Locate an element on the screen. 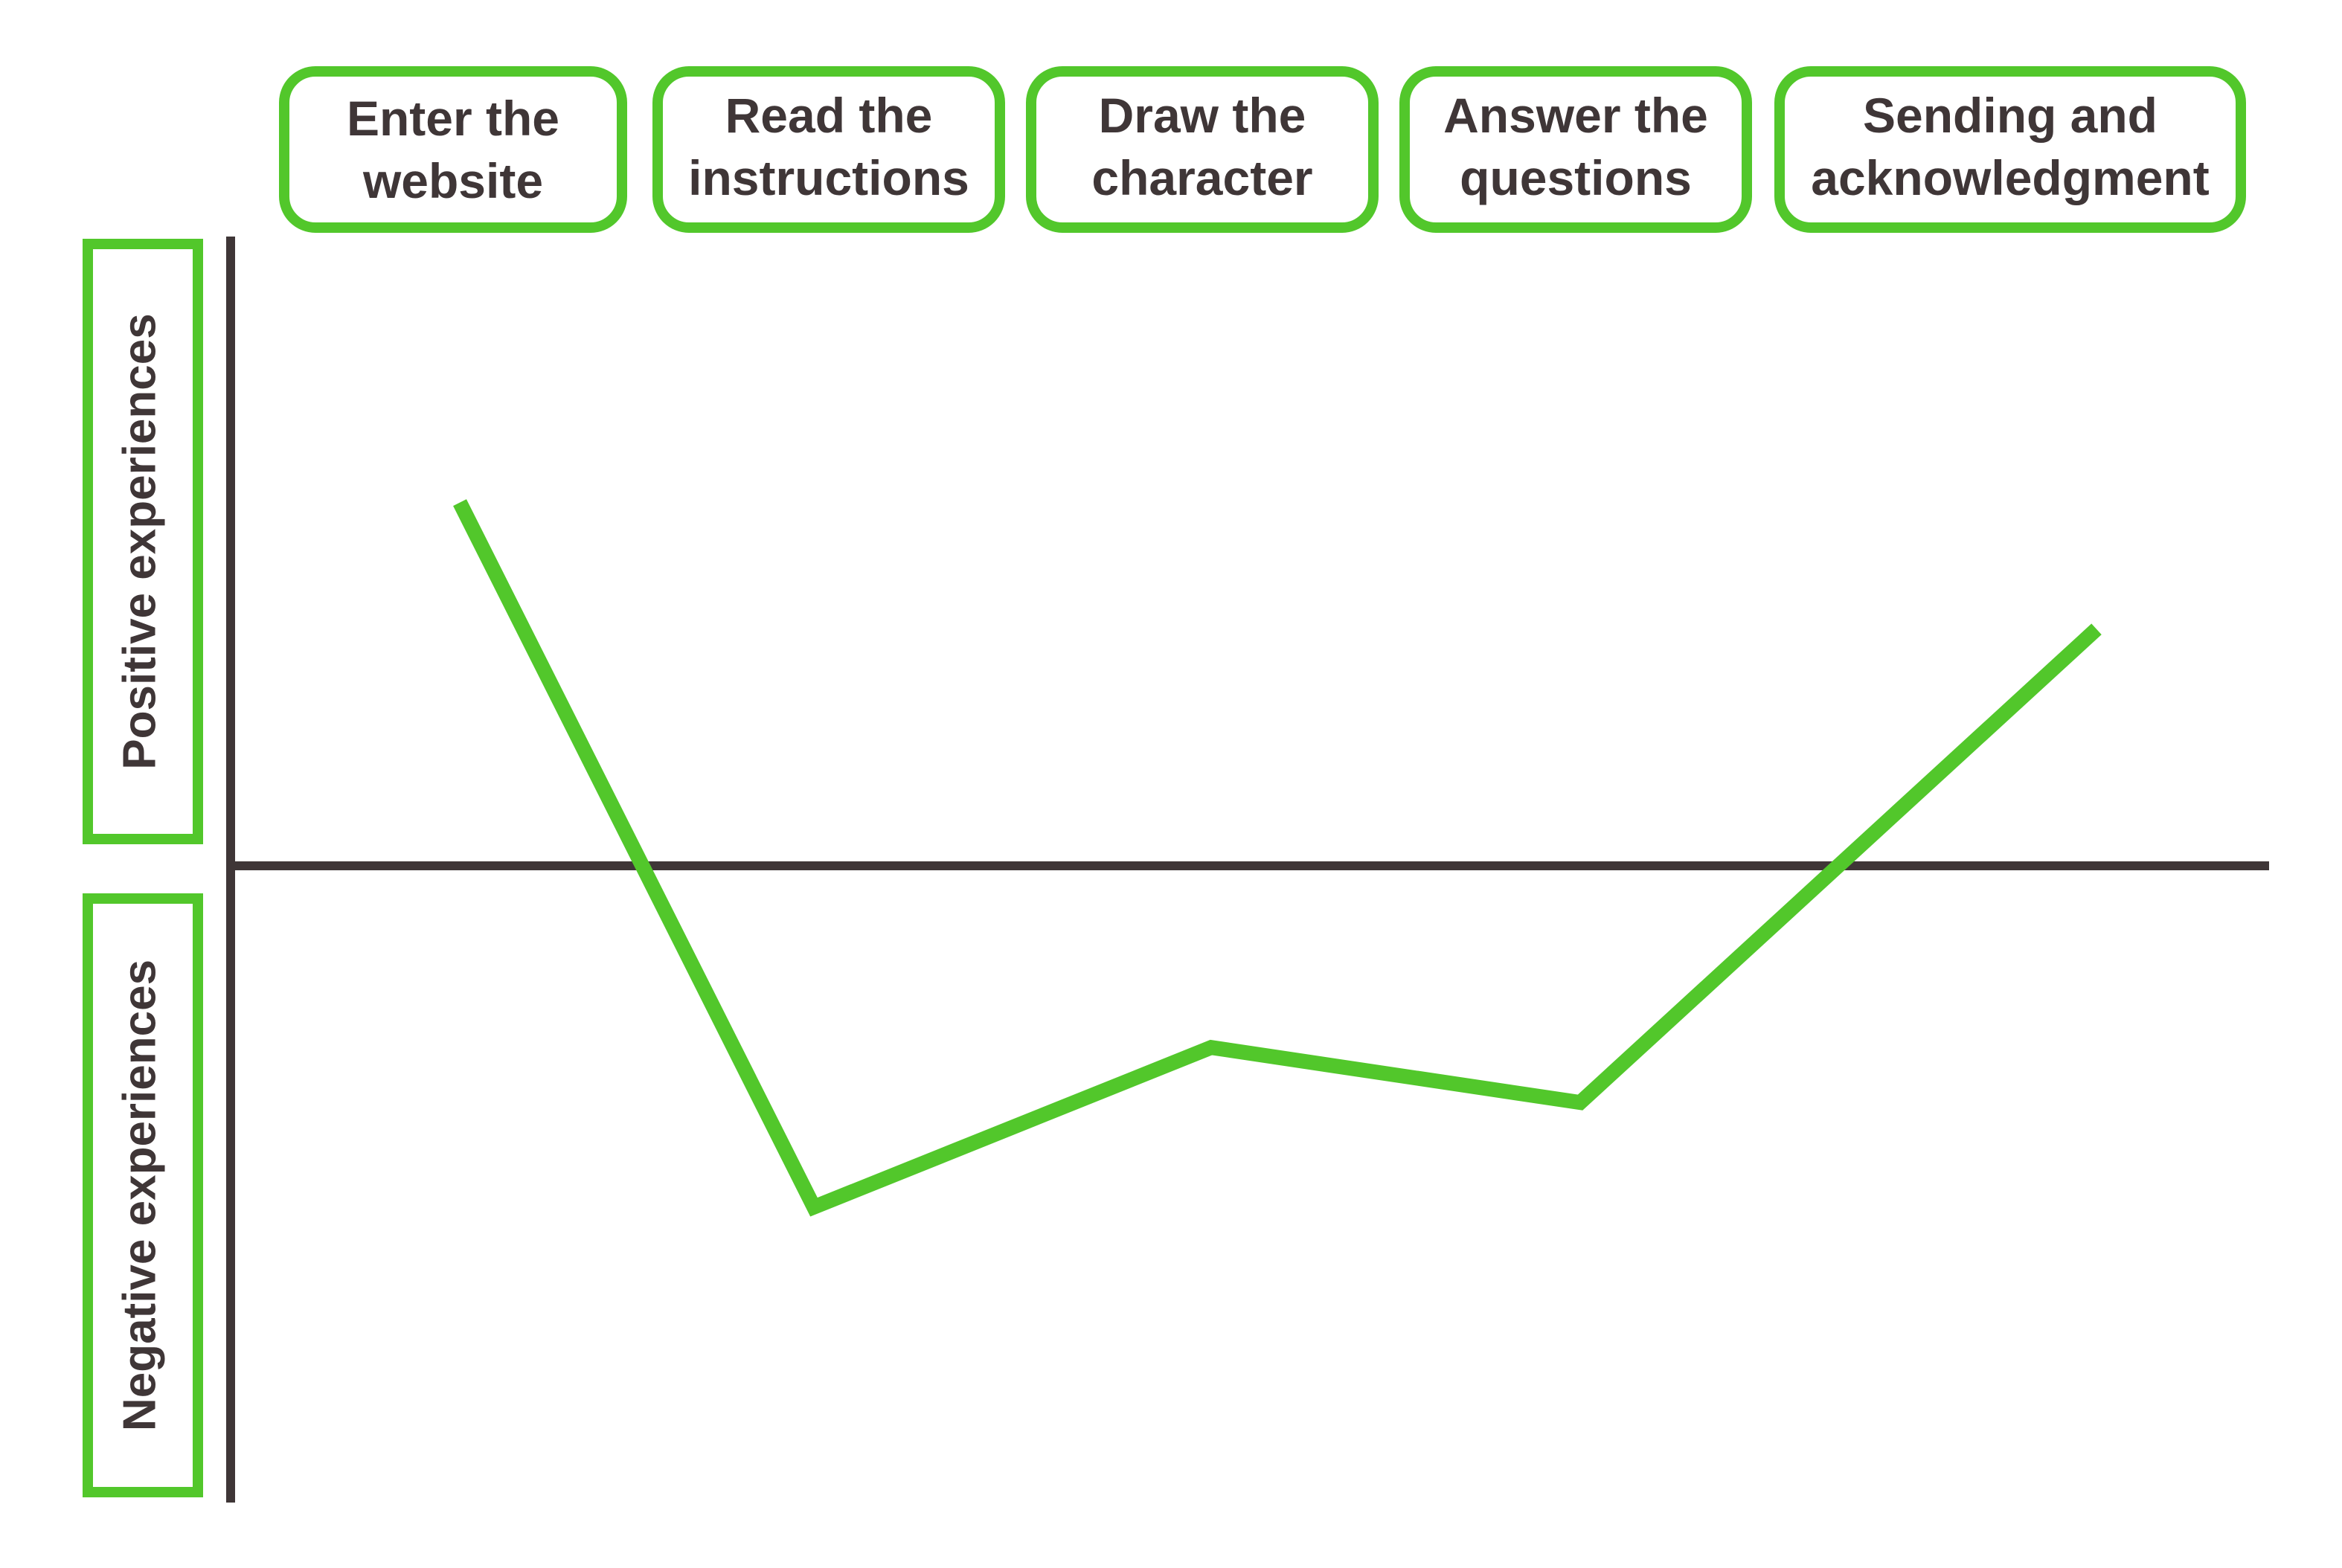 The image size is (2342, 1568). stage-sending-acknowledgment: Sending and acknowledgment is located at coordinates (2010, 149).